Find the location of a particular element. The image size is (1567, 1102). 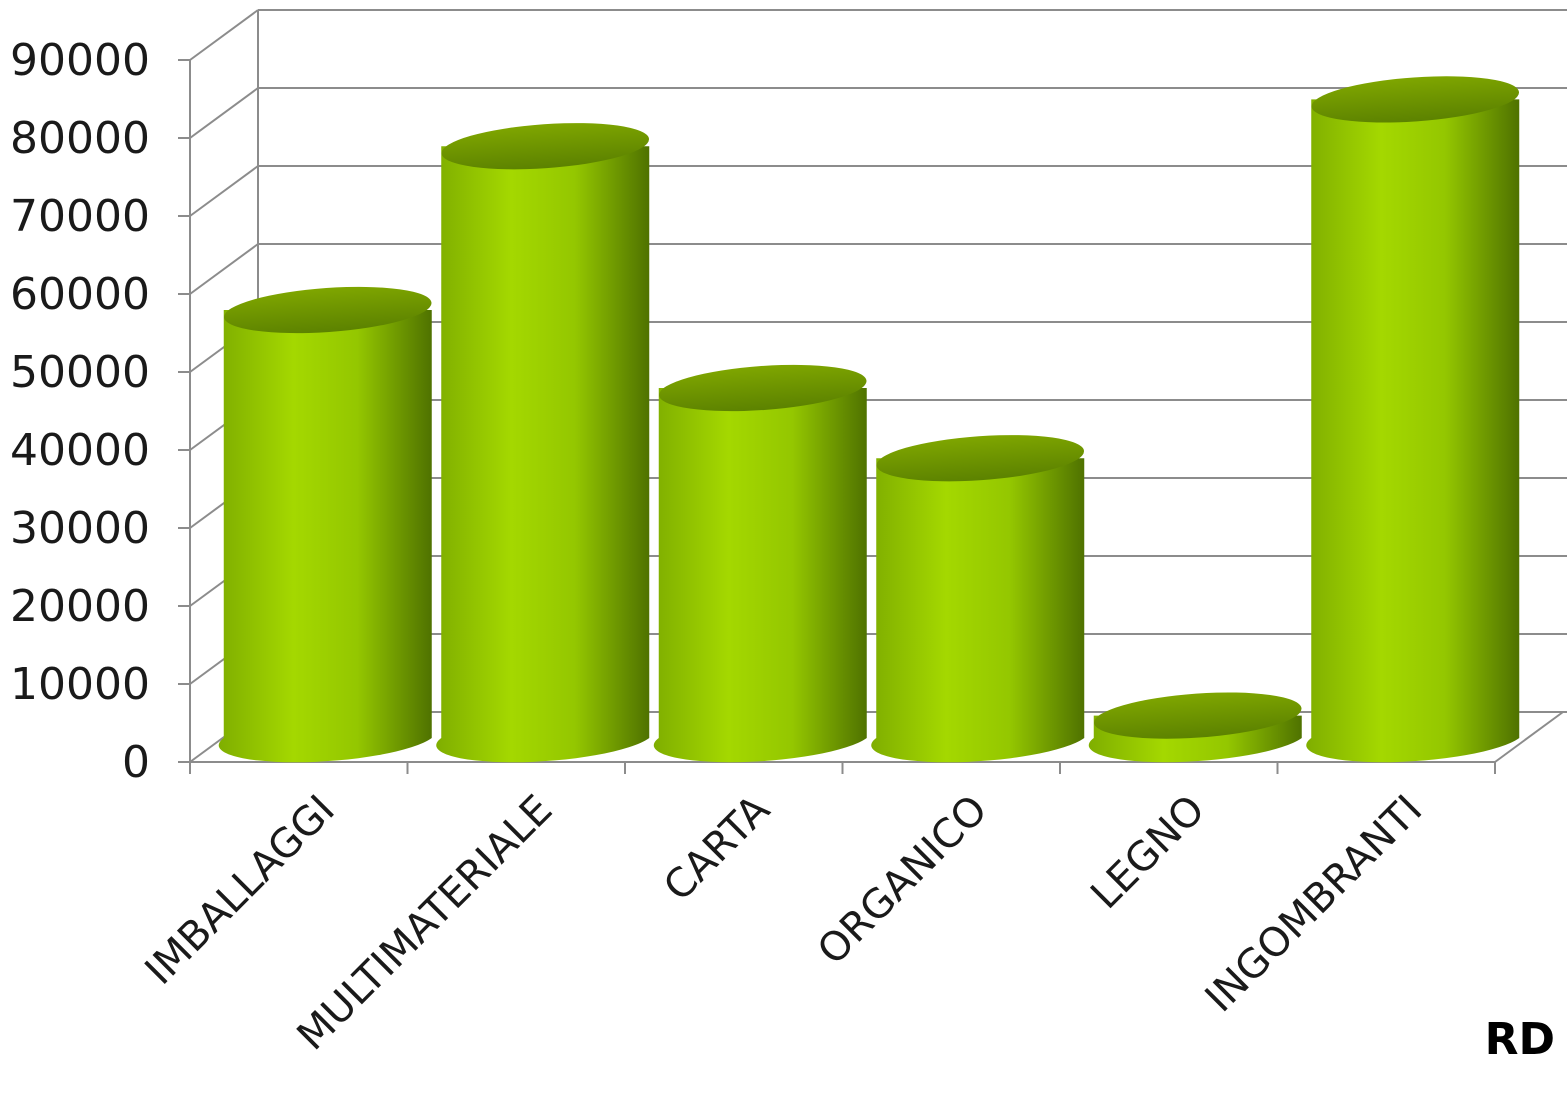

y-tick-label: 40000 is located at coordinates (80, 450).